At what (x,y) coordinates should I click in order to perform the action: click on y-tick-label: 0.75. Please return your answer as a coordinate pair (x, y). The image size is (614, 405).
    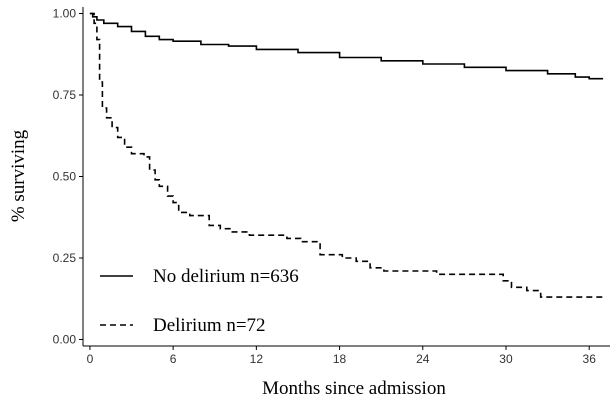
    Looking at the image, I should click on (65, 95).